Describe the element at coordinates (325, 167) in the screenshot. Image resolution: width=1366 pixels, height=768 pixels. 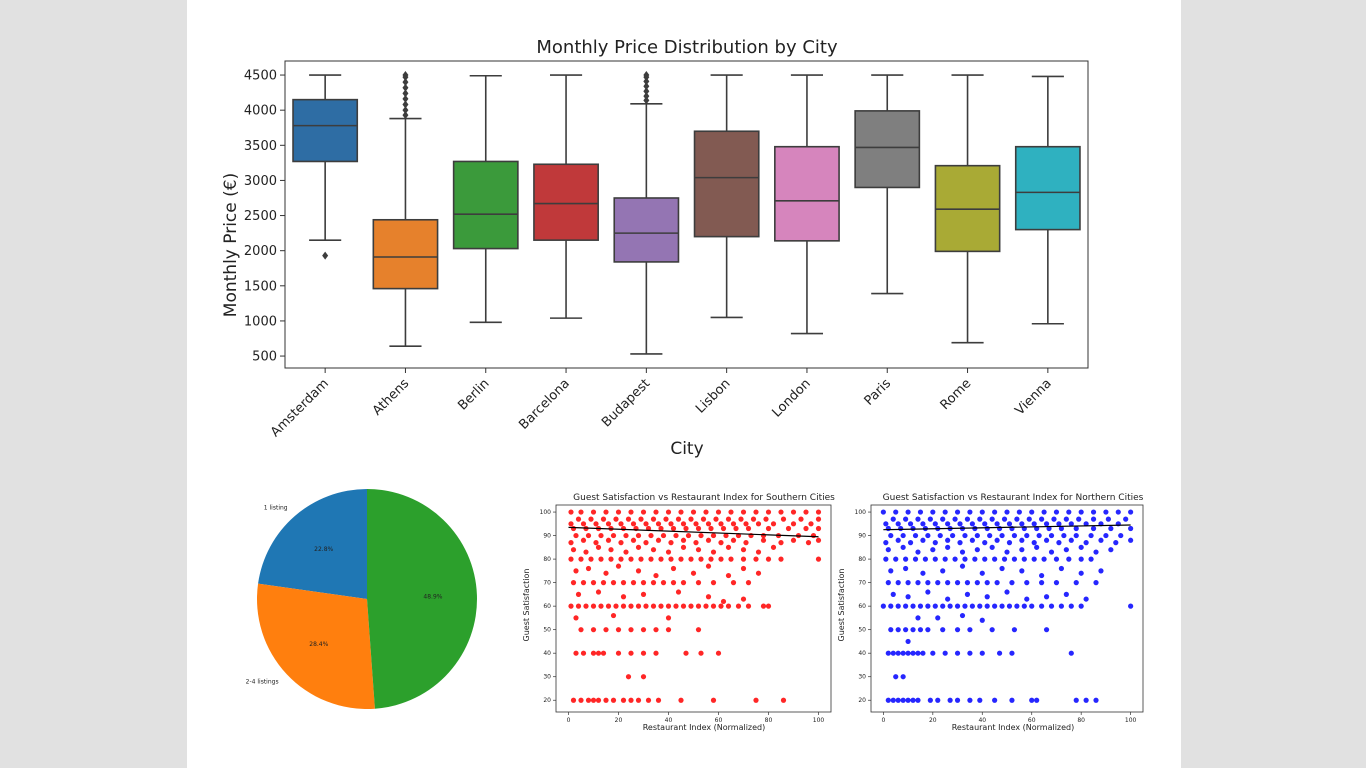
I see `box-amsterdam` at that location.